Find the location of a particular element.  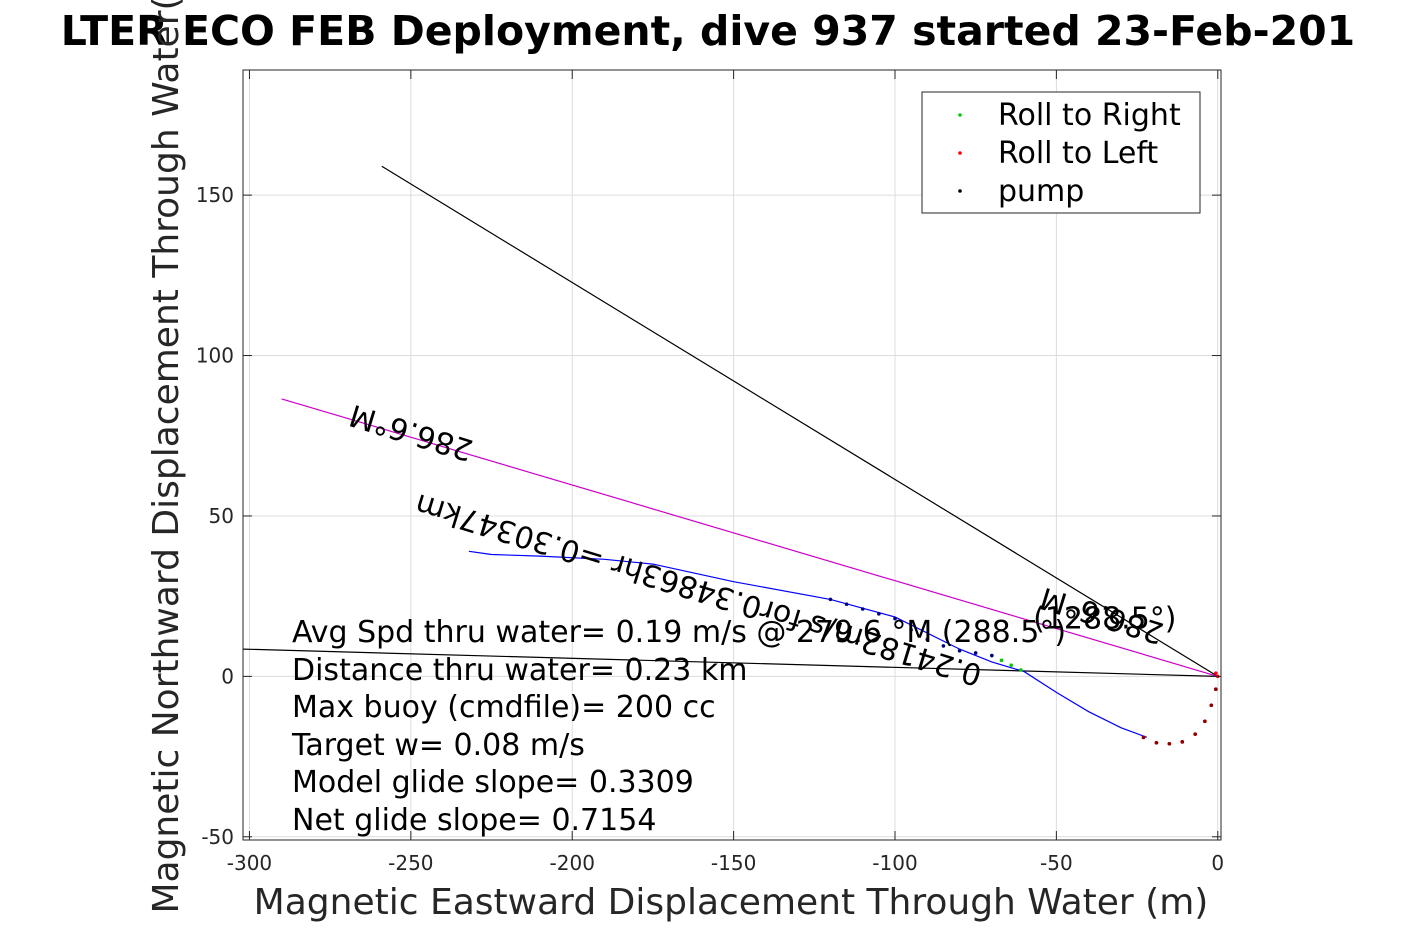

x-tick-label: -150 is located at coordinates (733, 863).